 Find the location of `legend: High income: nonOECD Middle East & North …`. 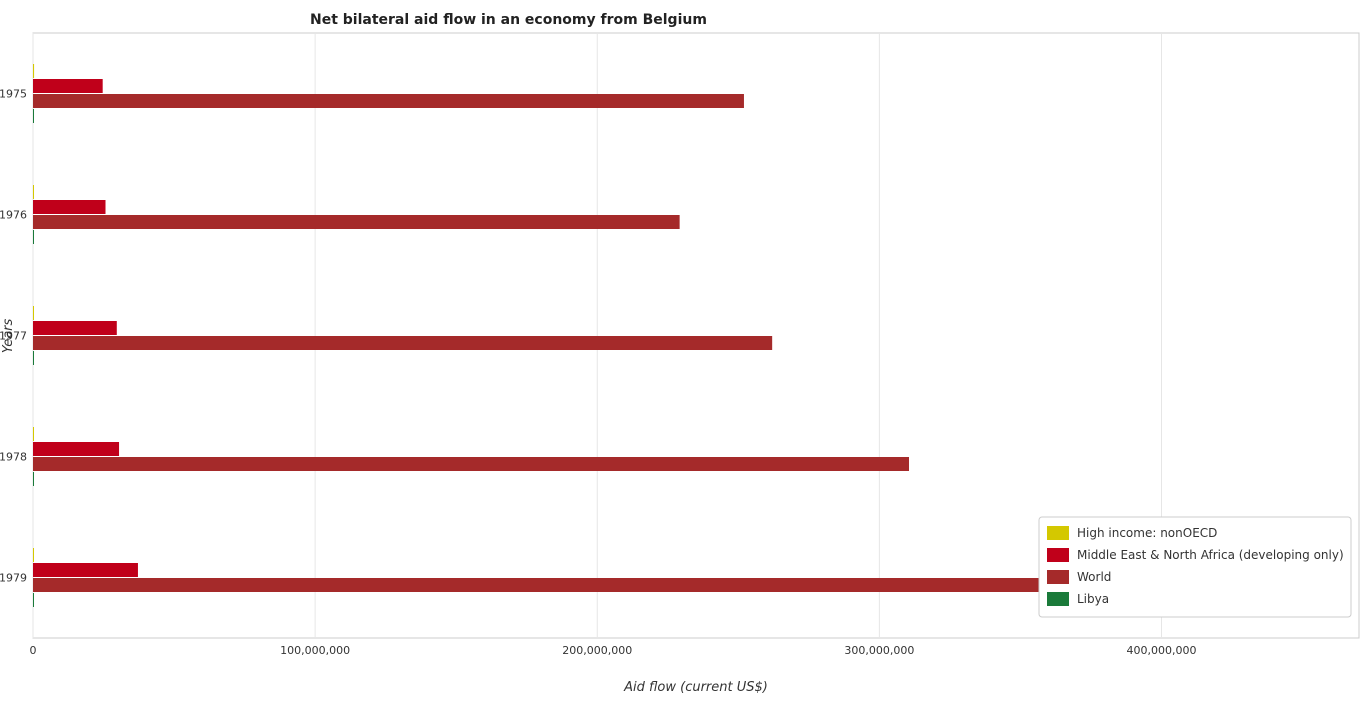

legend: High income: nonOECD Middle East & North … is located at coordinates (1195, 567).